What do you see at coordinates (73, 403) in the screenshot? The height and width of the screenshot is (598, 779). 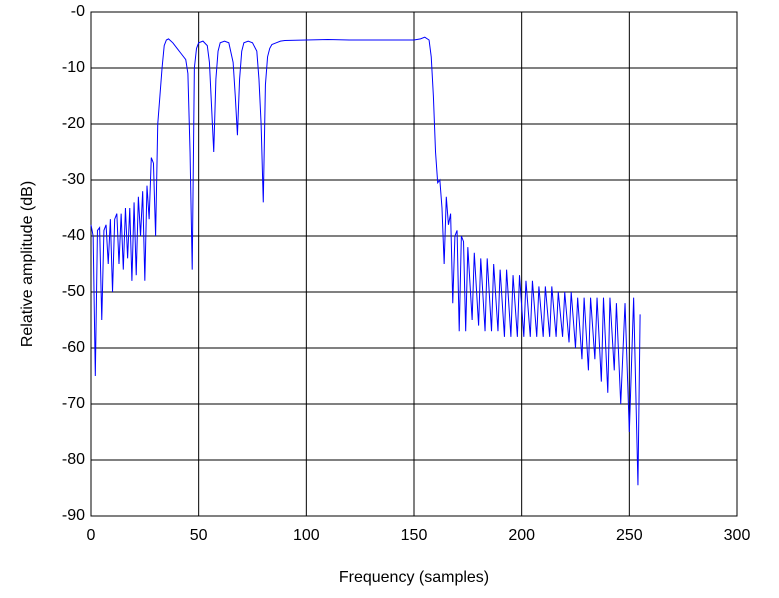 I see `y-tick-label: -70` at bounding box center [73, 403].